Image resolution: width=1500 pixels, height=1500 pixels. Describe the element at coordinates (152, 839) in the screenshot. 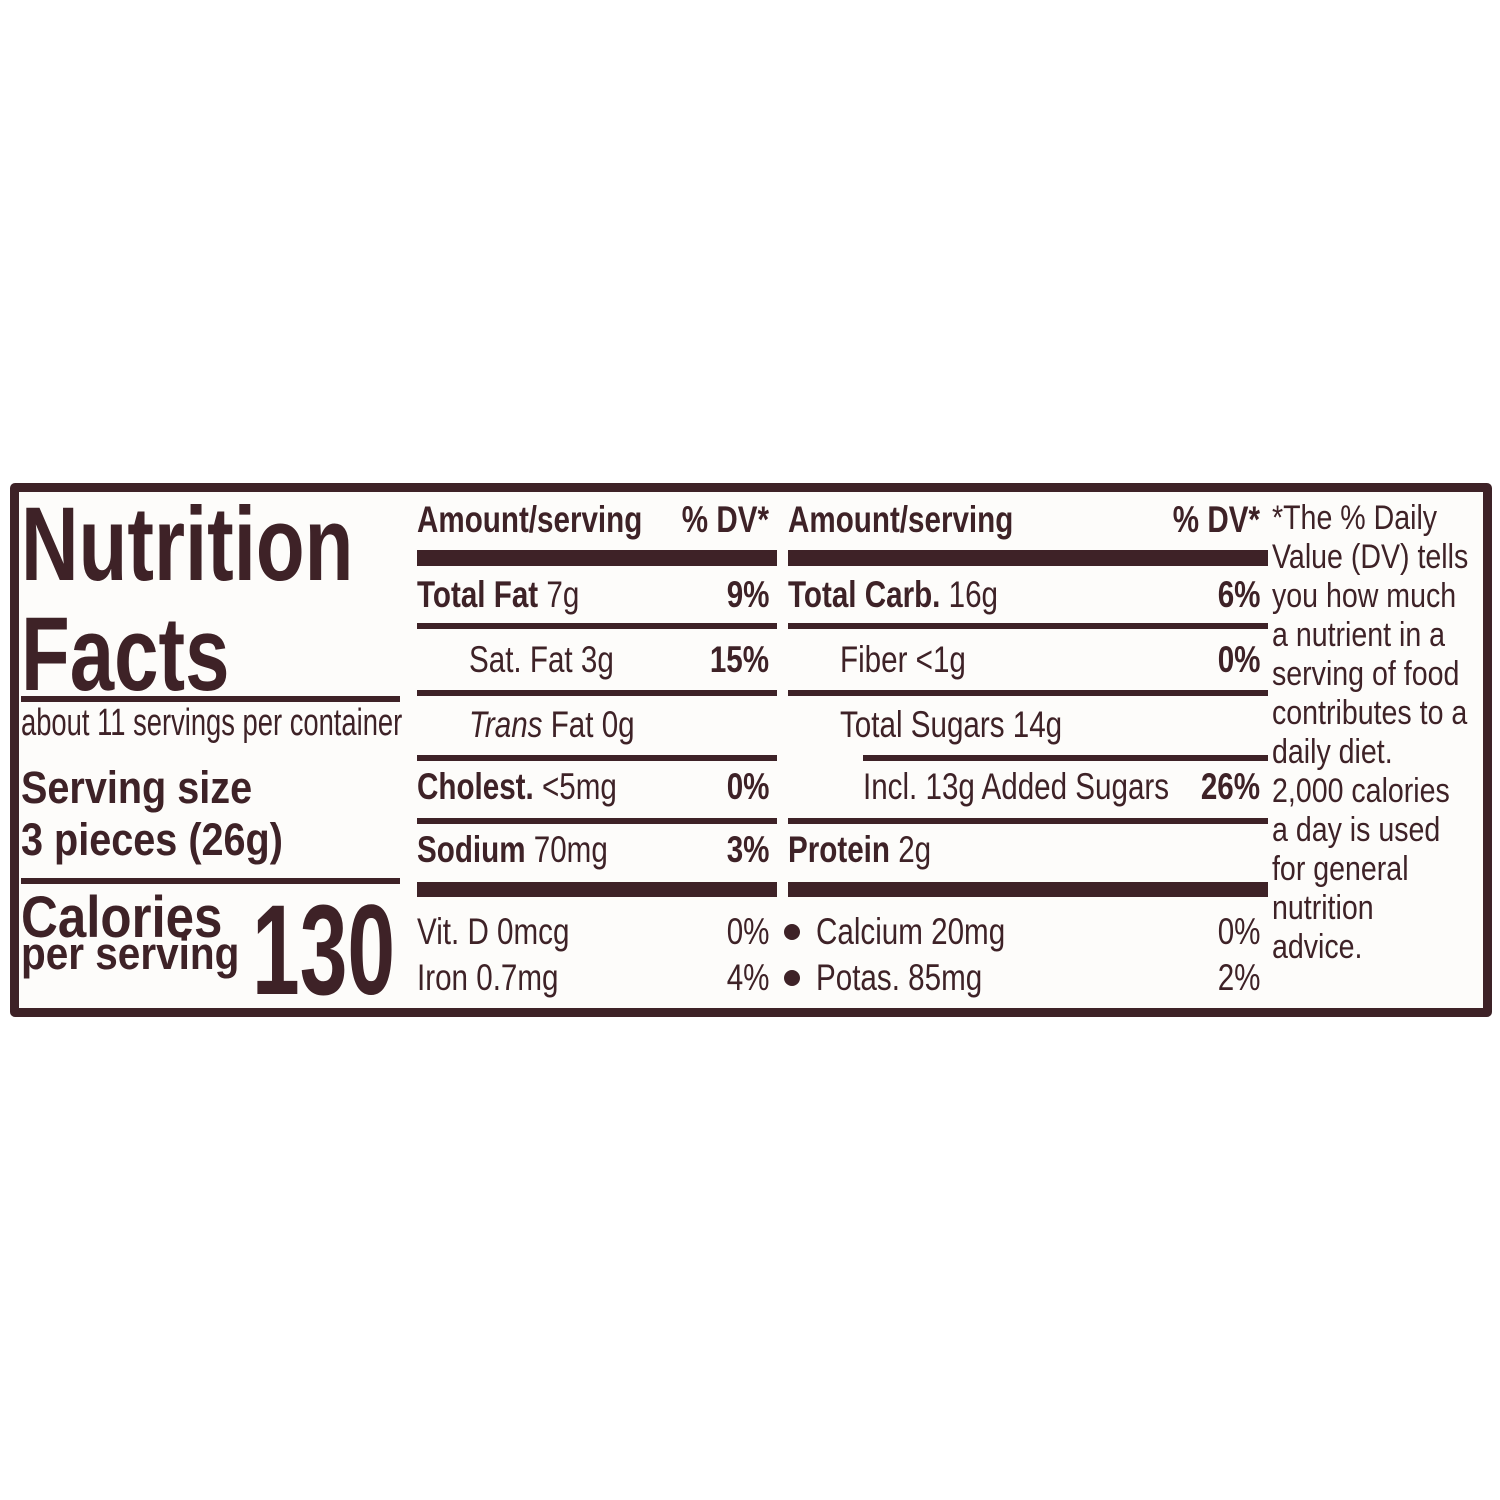

I see `serving-size-value: 3 pieces (26g)` at that location.